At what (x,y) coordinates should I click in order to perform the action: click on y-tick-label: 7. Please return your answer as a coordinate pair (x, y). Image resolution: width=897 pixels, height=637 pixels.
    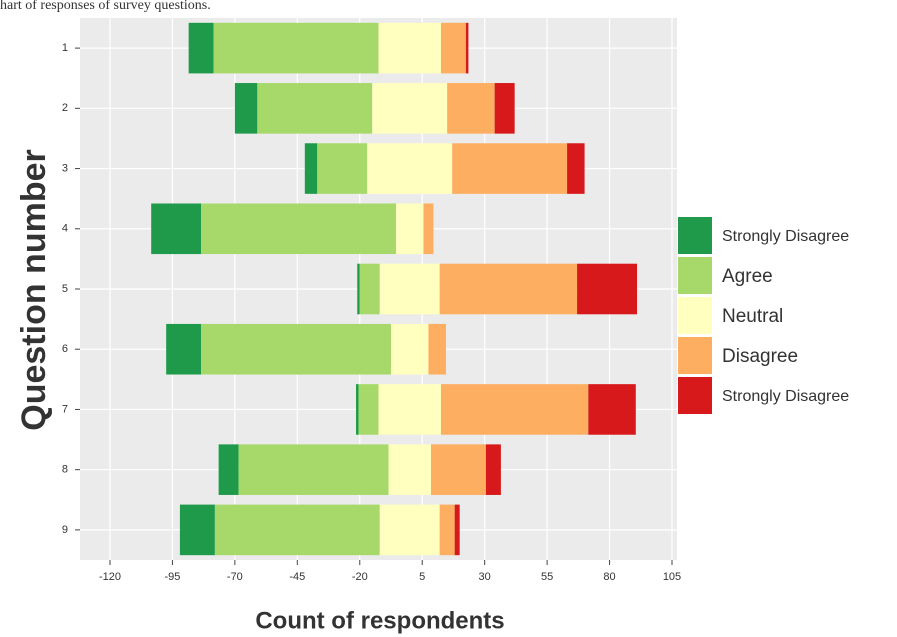
    Looking at the image, I should click on (65, 409).